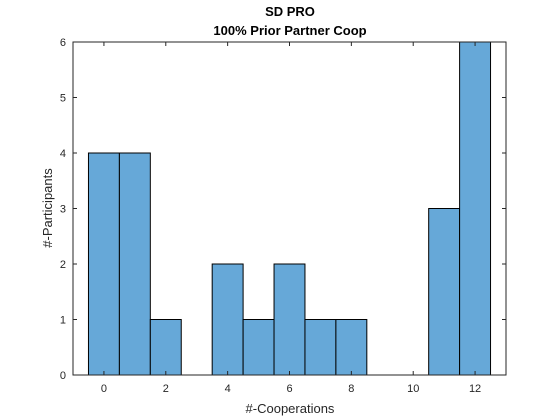 The width and height of the screenshot is (560, 420). I want to click on y-tick-label: 1, so click(63, 321).